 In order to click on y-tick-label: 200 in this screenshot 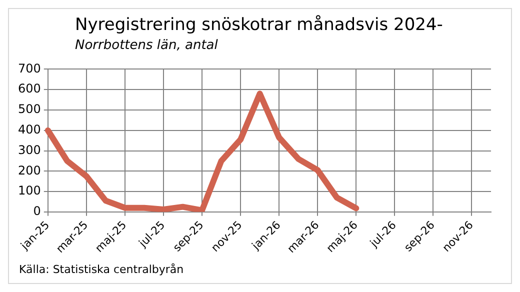, I will do `click(29, 170)`.